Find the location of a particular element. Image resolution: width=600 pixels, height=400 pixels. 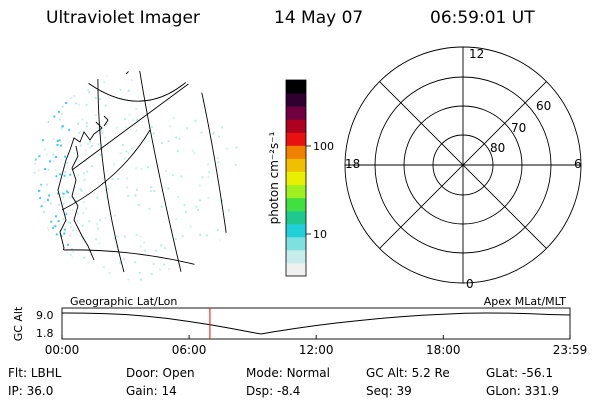

mlt-label-12: 12 is located at coordinates (476, 54).